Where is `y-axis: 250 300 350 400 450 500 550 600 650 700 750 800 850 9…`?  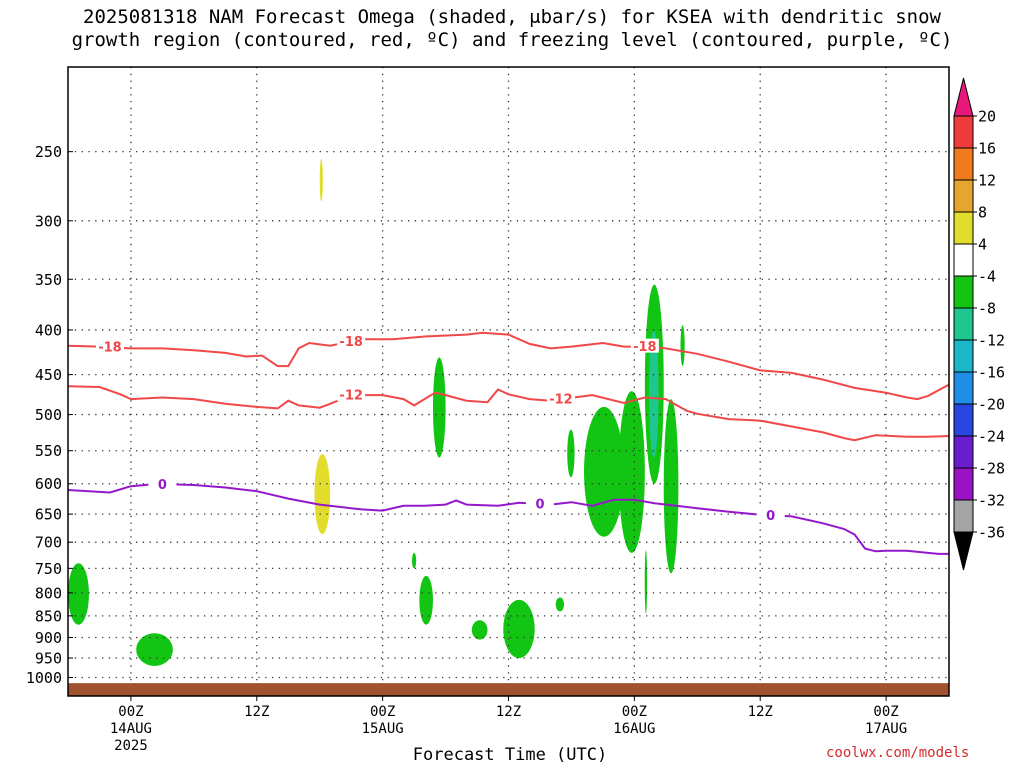
y-axis: 250 300 350 400 450 500 550 600 650 700 750 800 850 9… is located at coordinates (49, 415).